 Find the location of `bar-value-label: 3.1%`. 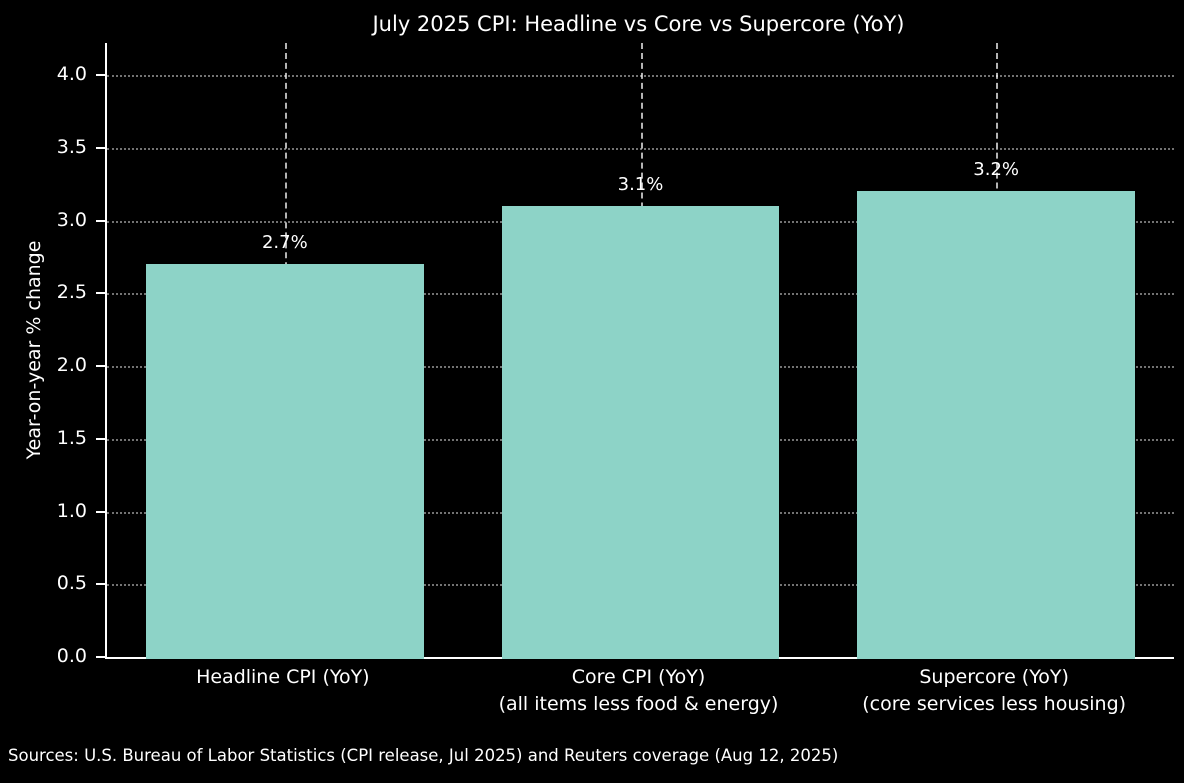

bar-value-label: 3.1% is located at coordinates (640, 184).